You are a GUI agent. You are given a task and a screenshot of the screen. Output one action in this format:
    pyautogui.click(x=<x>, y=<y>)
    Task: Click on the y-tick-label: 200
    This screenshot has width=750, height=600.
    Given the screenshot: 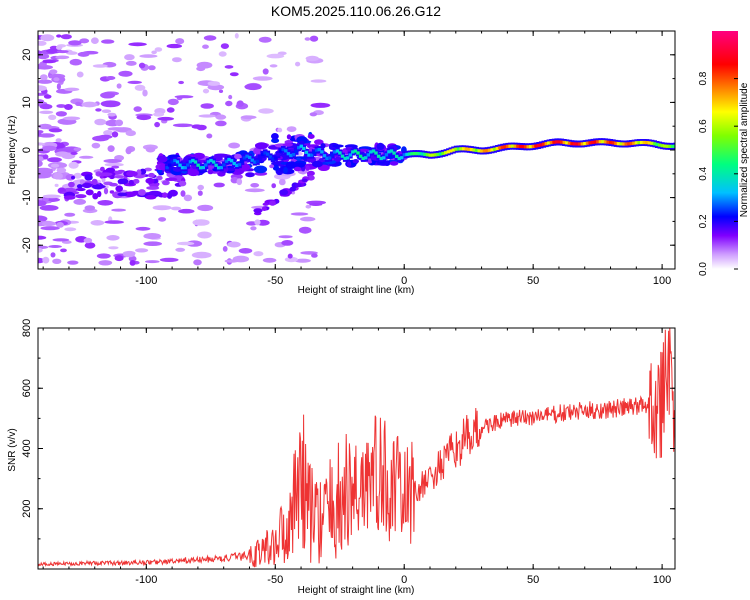 What is the action you would take?
    pyautogui.click(x=27, y=509)
    